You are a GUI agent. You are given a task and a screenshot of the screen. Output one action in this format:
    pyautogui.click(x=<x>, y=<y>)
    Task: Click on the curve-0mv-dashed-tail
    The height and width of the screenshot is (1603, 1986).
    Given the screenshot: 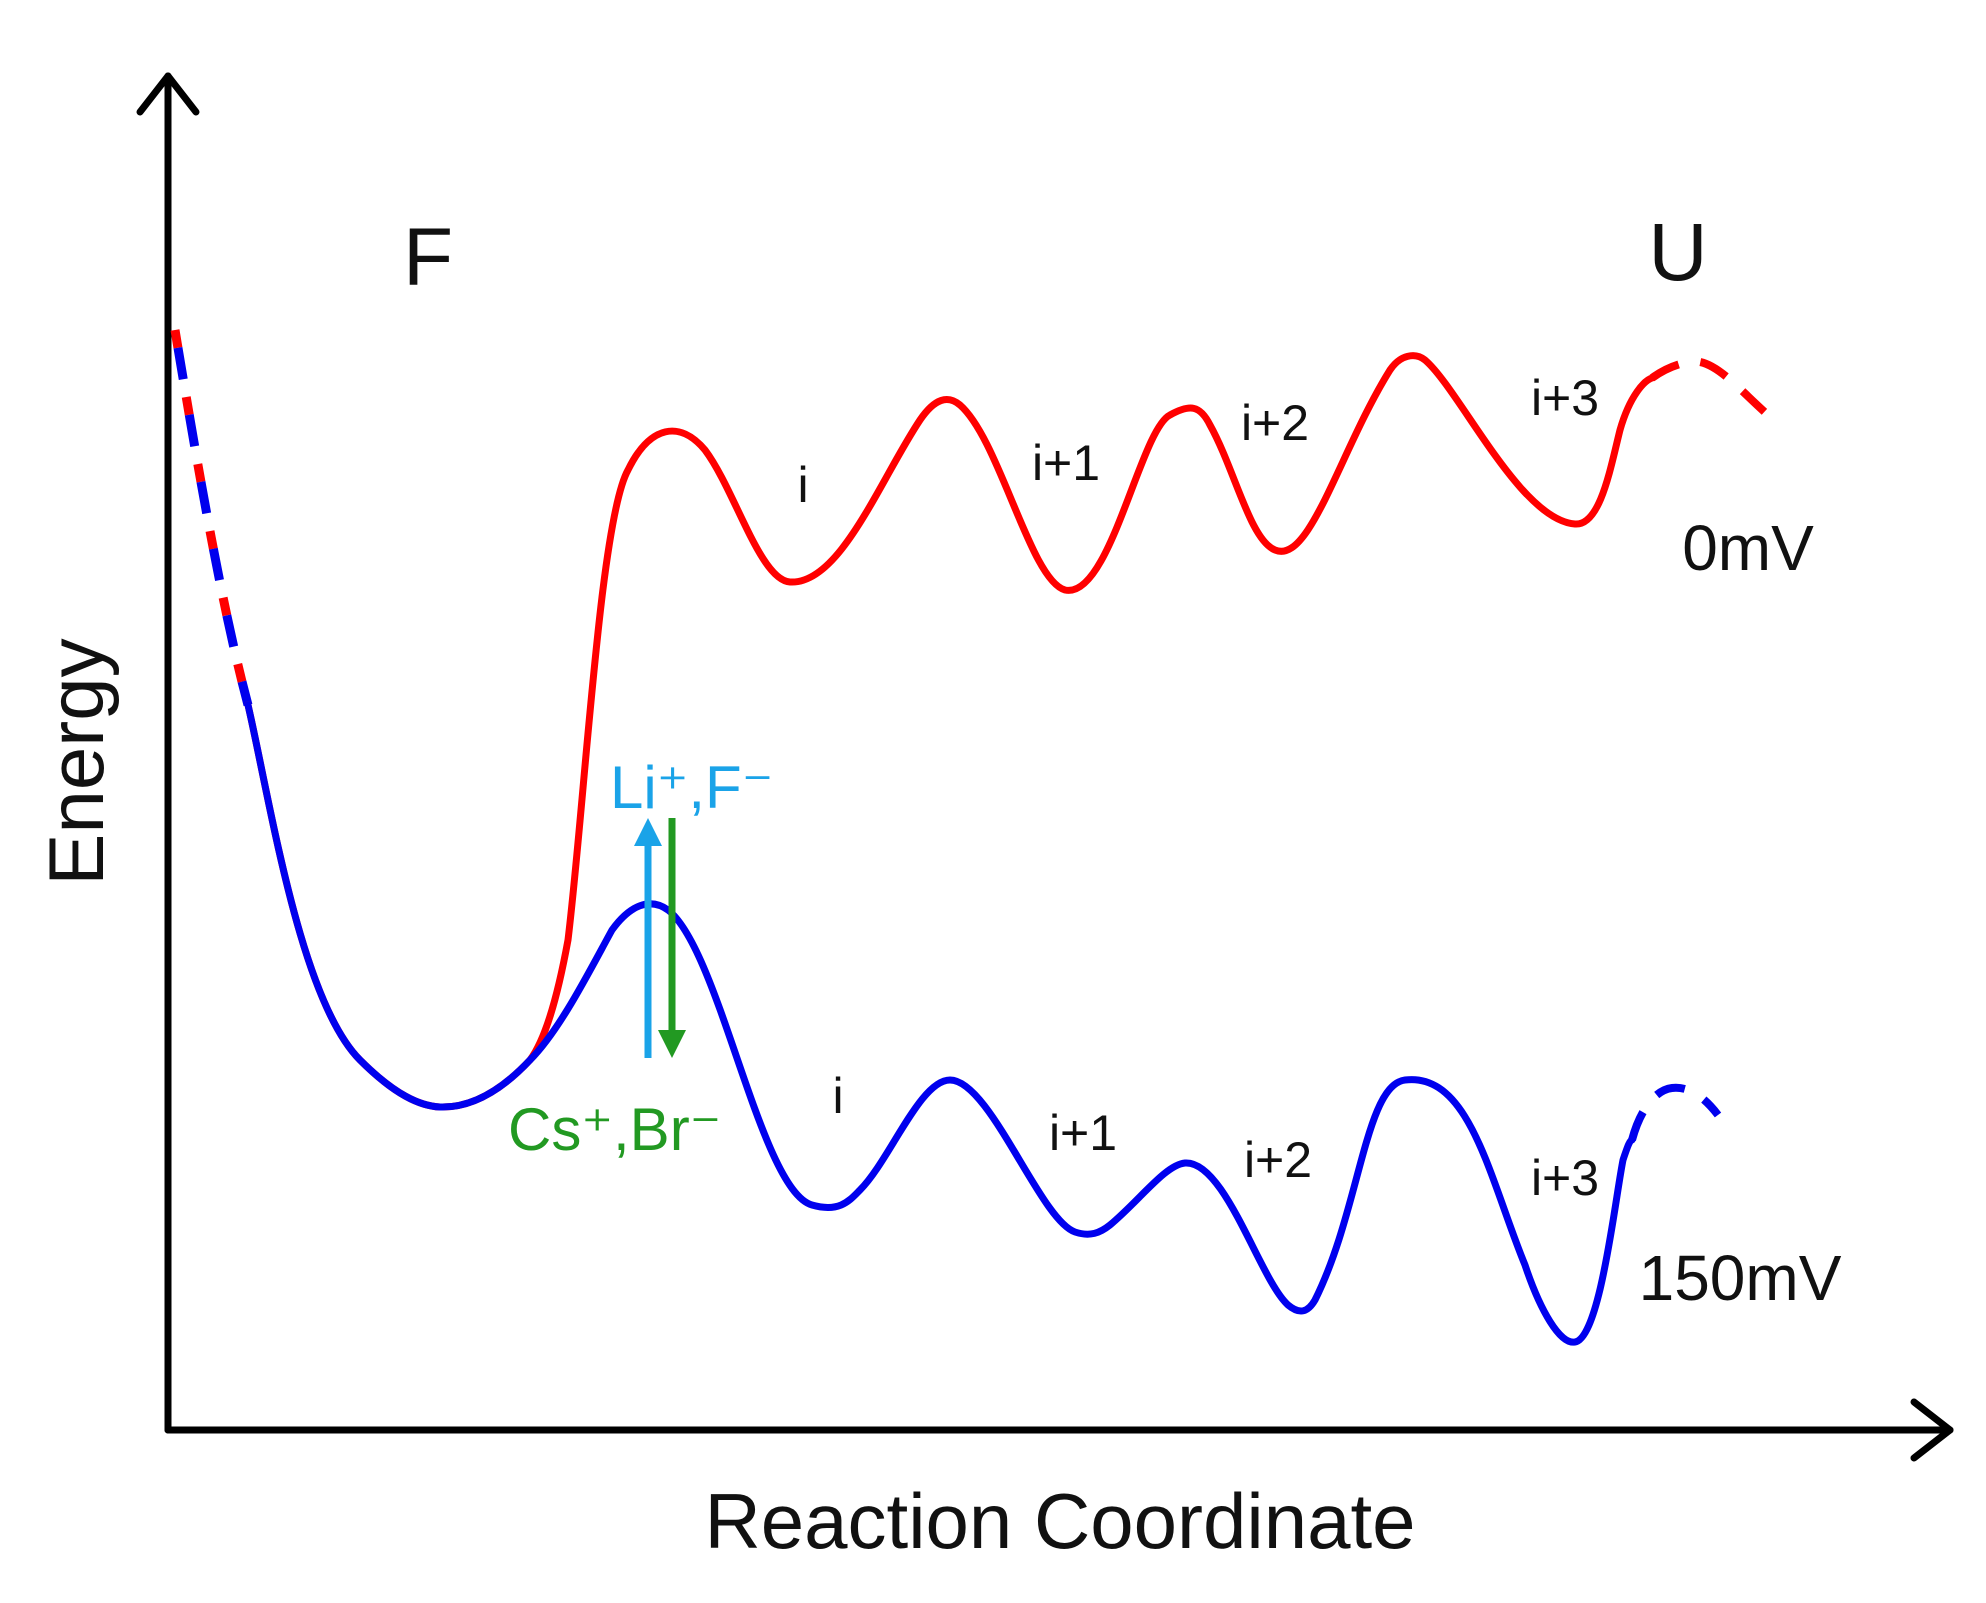 What is the action you would take?
    pyautogui.click(x=1710, y=387)
    